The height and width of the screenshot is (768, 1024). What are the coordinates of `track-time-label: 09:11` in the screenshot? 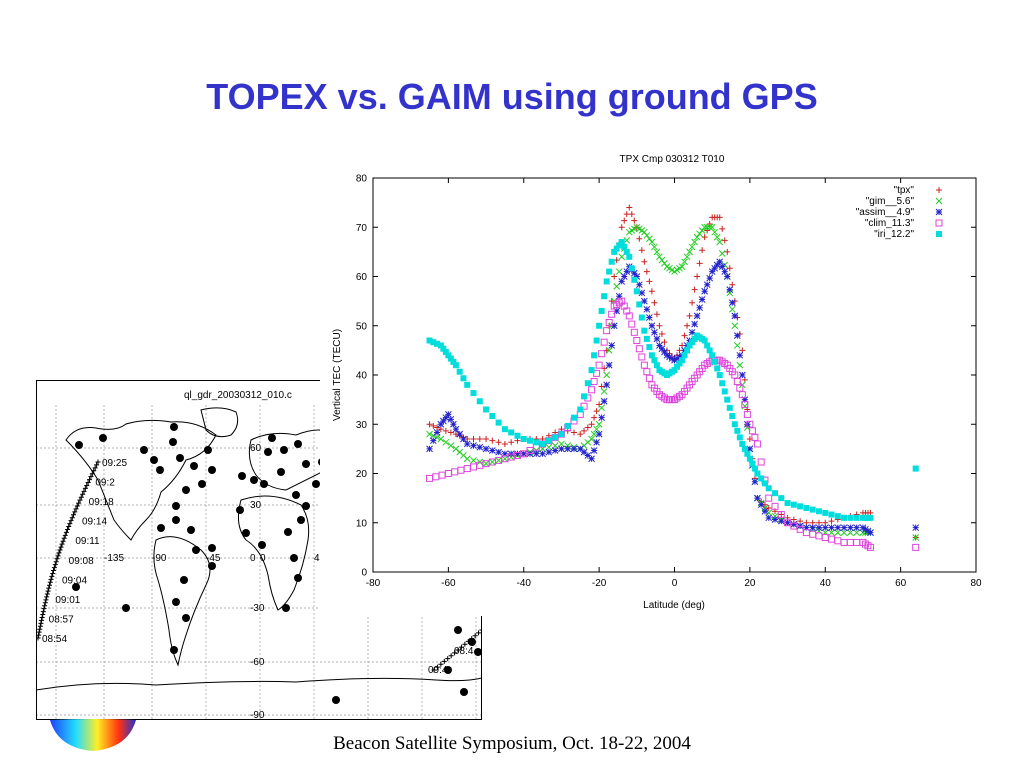 It's located at (87, 541).